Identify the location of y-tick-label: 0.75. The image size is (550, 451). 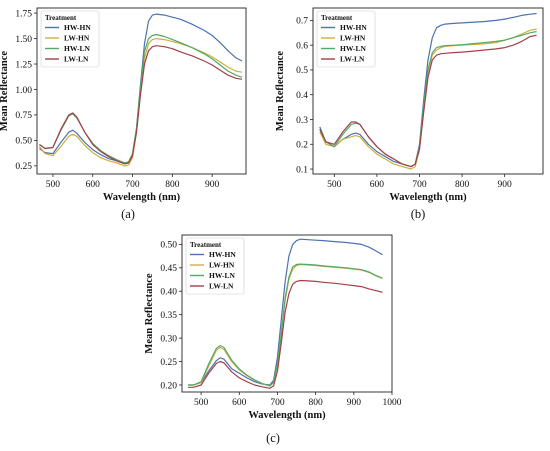
(23, 116).